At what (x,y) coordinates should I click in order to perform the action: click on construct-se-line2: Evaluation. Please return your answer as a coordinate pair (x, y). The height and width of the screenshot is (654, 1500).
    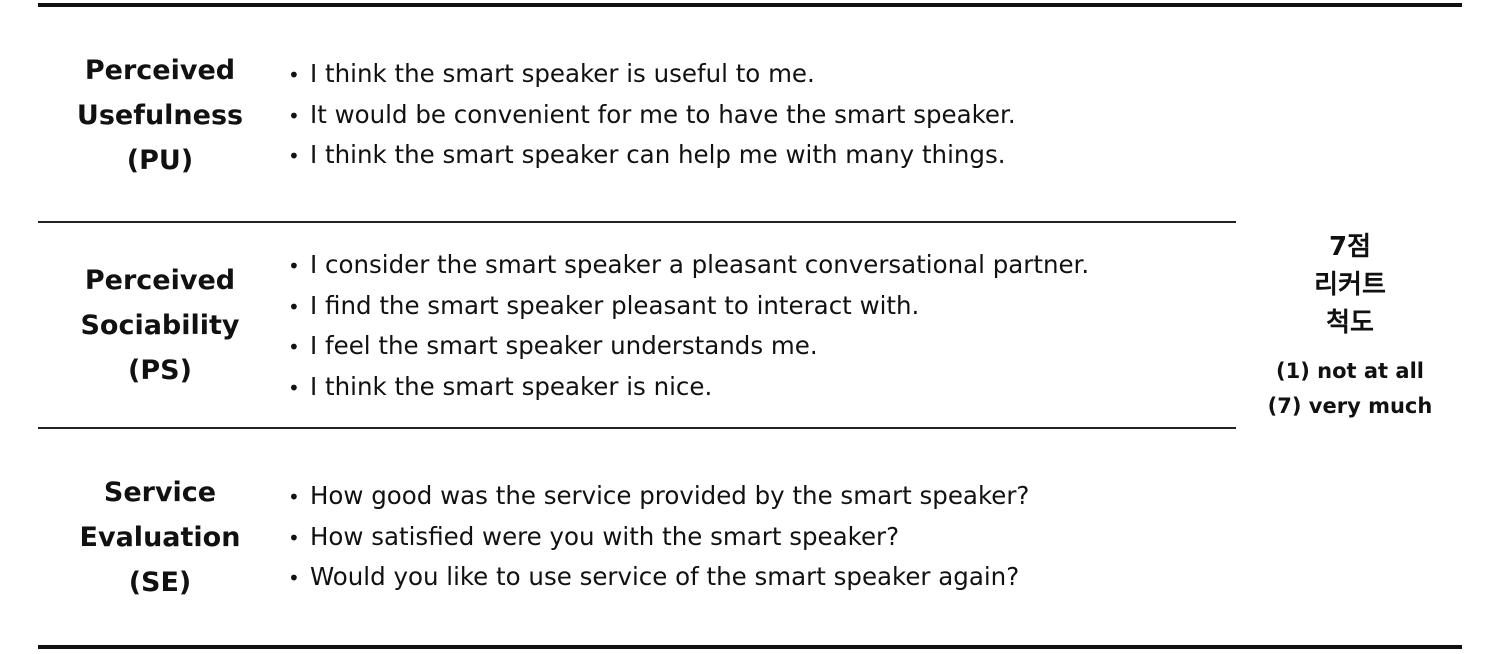
    Looking at the image, I should click on (160, 537).